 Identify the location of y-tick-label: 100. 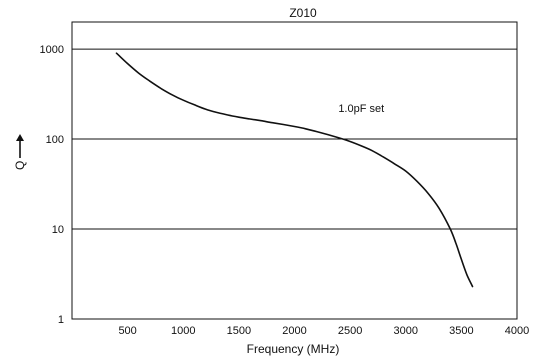
(55, 140).